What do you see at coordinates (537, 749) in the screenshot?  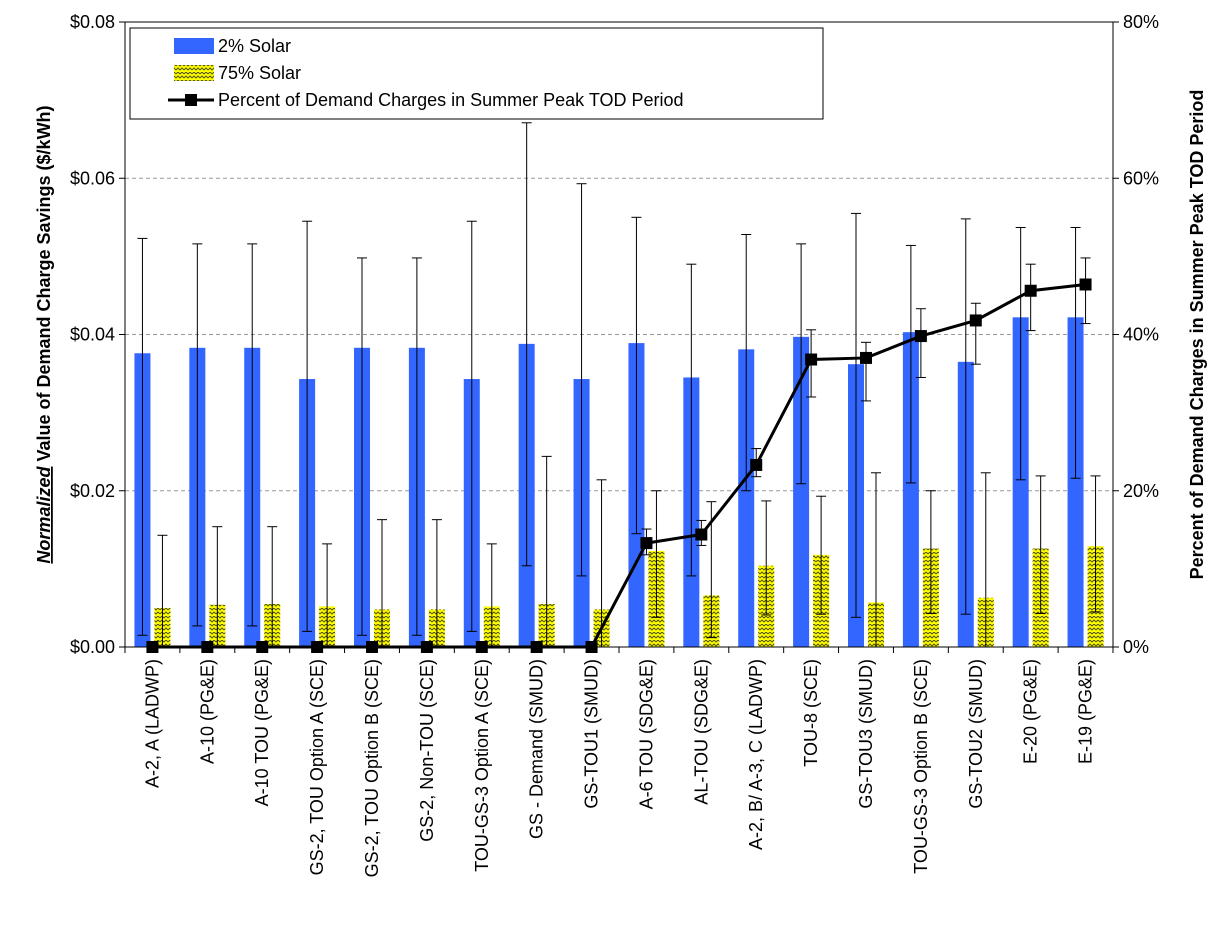 I see `category-label: GS - Demand (SMUD)` at bounding box center [537, 749].